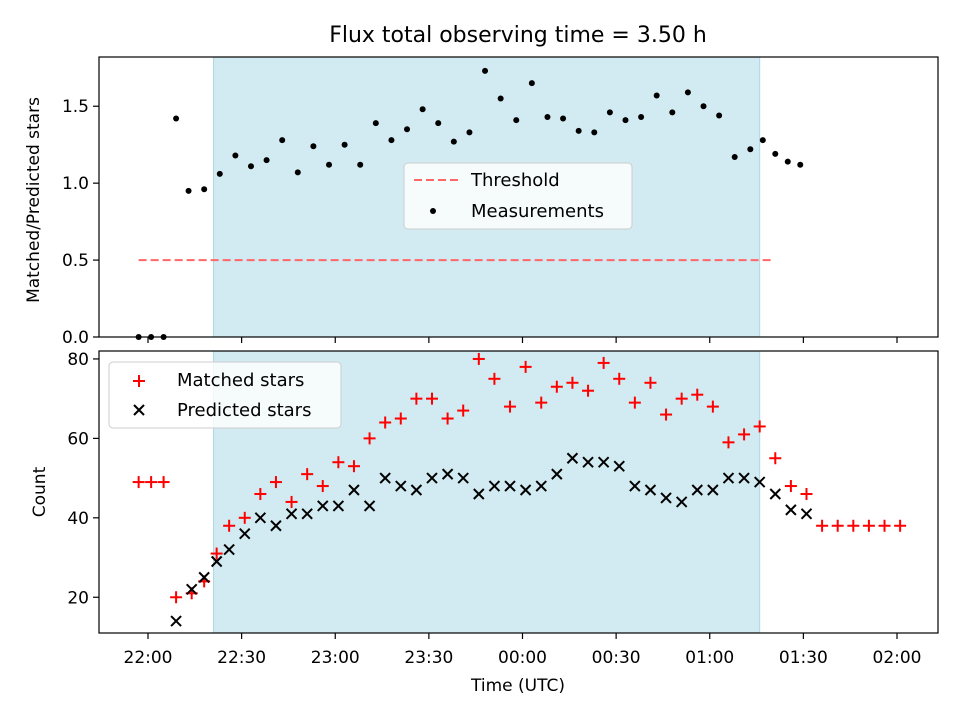 Image resolution: width=960 pixels, height=720 pixels. I want to click on count-legend: Matched stars Predicted stars, so click(225, 395).